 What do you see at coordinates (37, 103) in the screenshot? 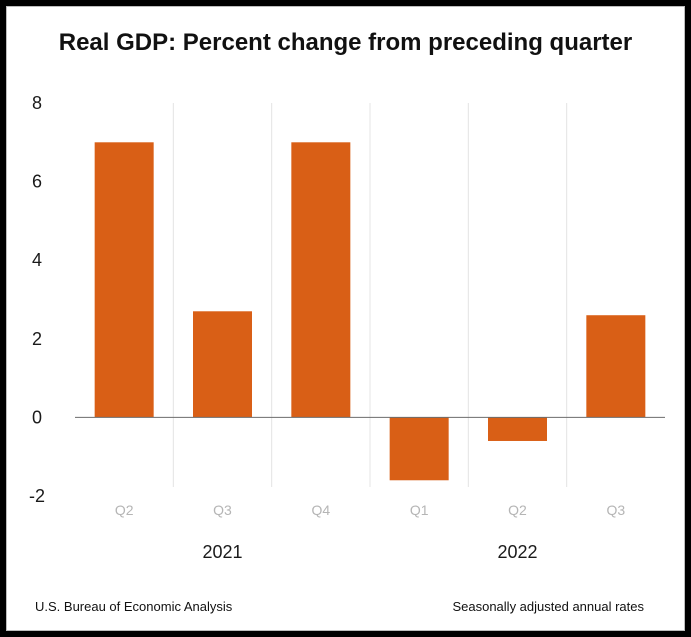
I see `y-tick-label: 8` at bounding box center [37, 103].